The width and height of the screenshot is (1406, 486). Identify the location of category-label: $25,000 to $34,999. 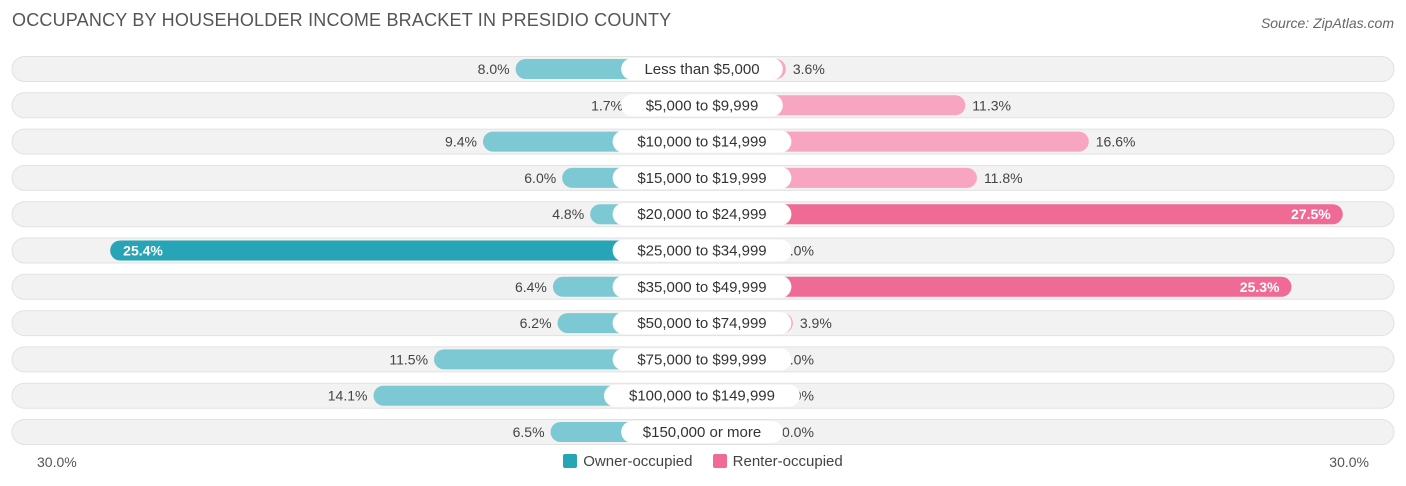
(701, 251).